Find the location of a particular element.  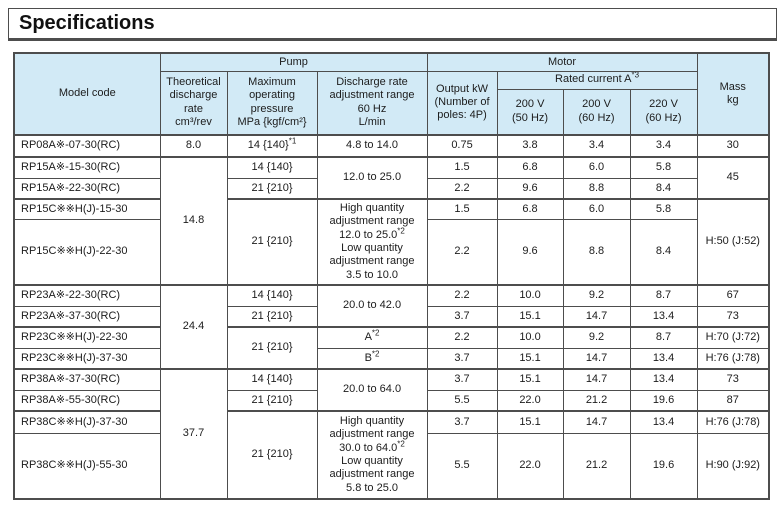

theoretical-discharge-cell: 24.4 is located at coordinates (193, 327).